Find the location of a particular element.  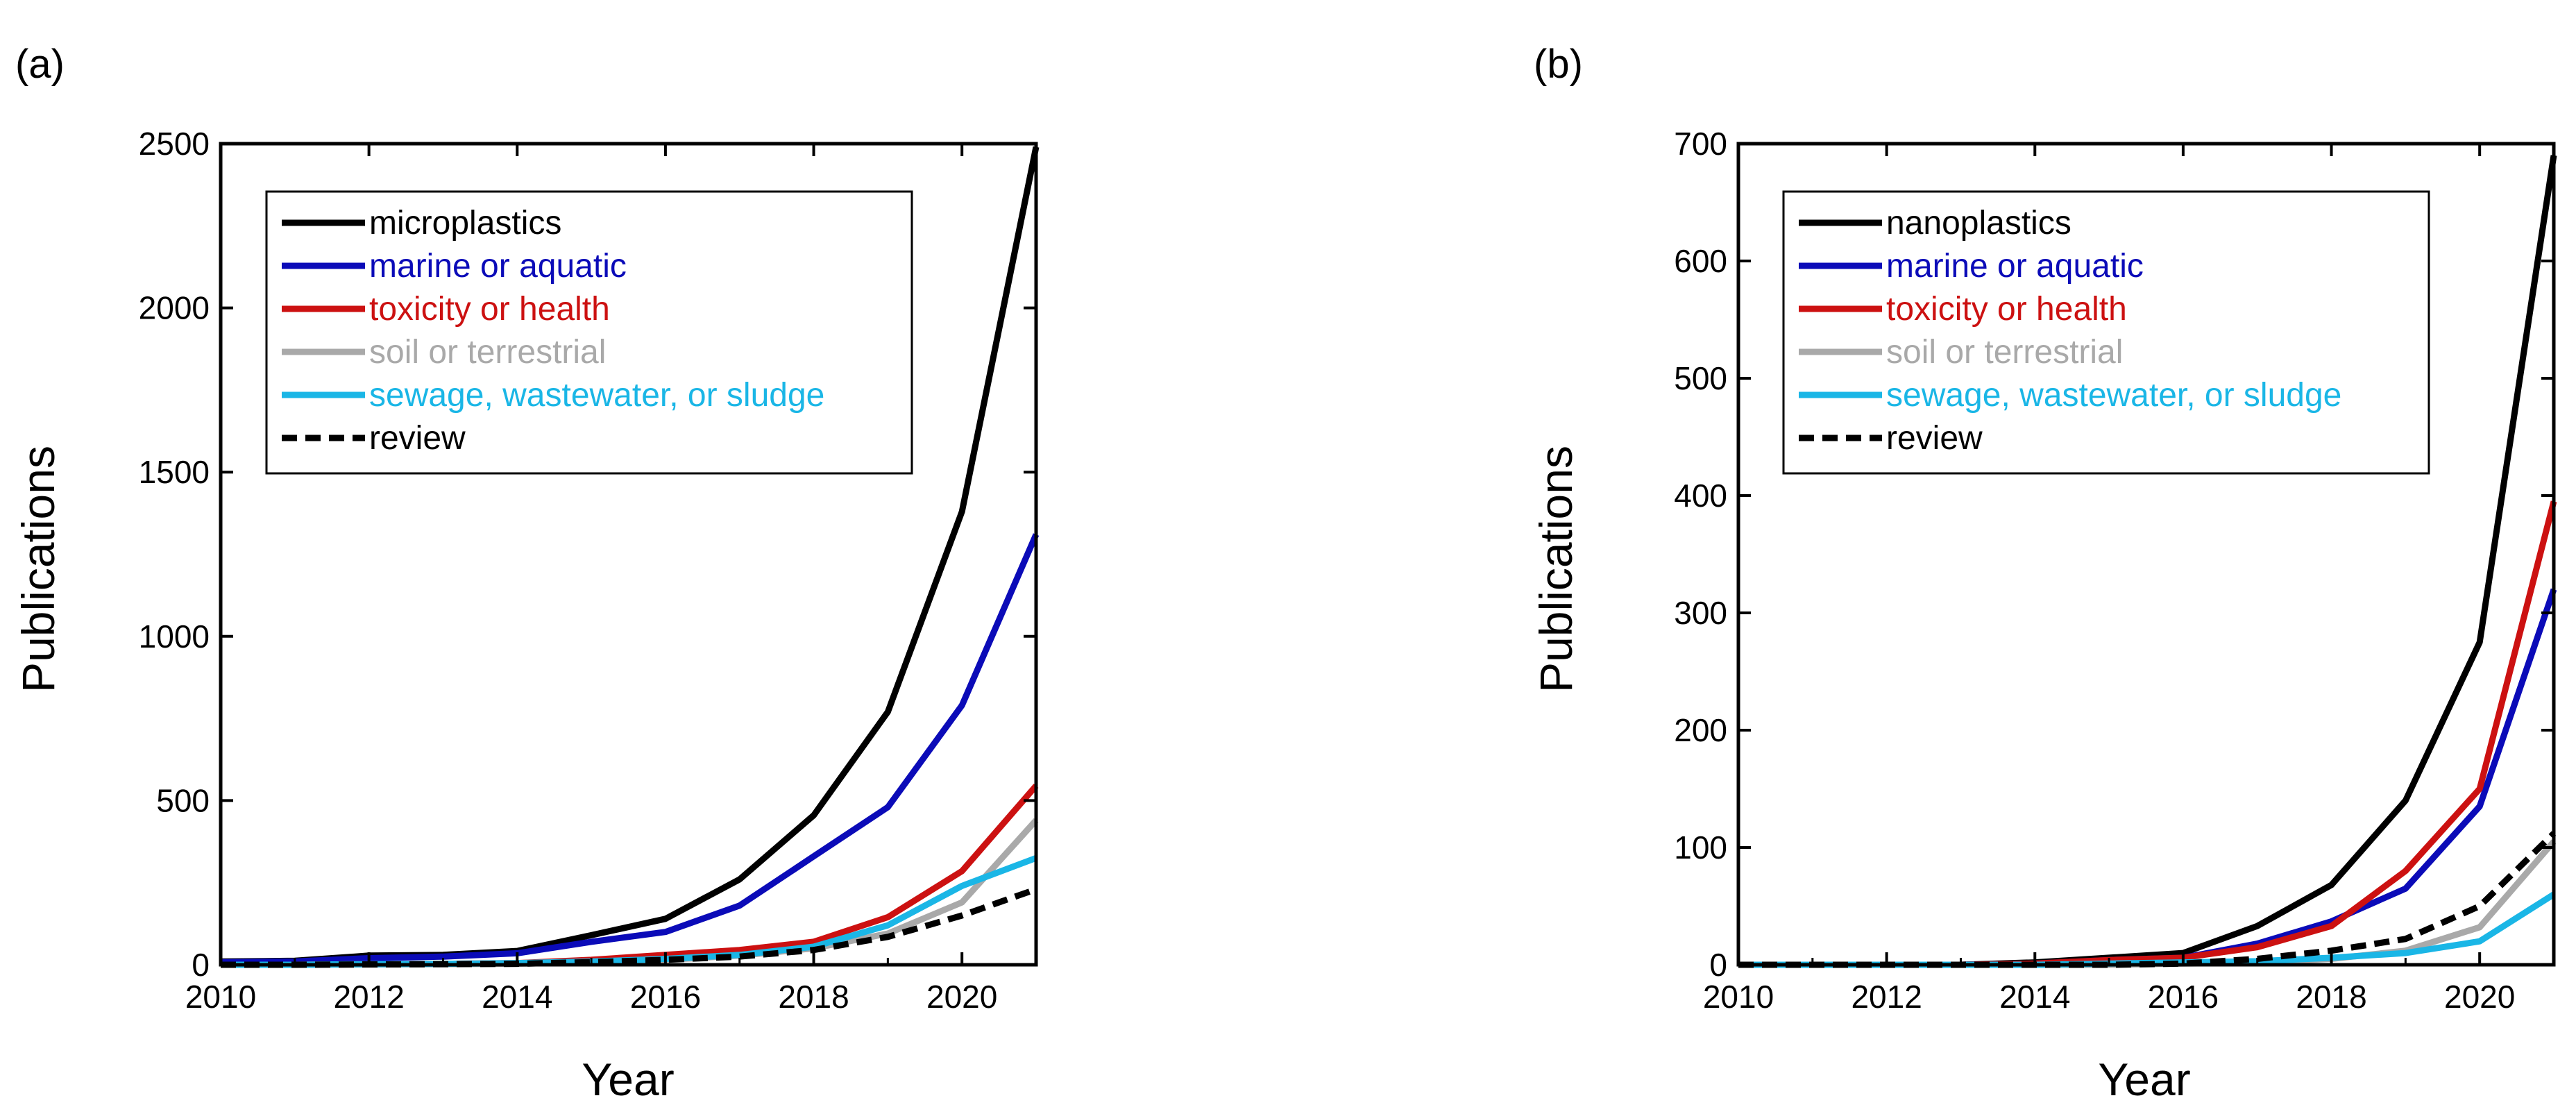

panel-a-ytick-label-2: 1000 is located at coordinates (175, 636).